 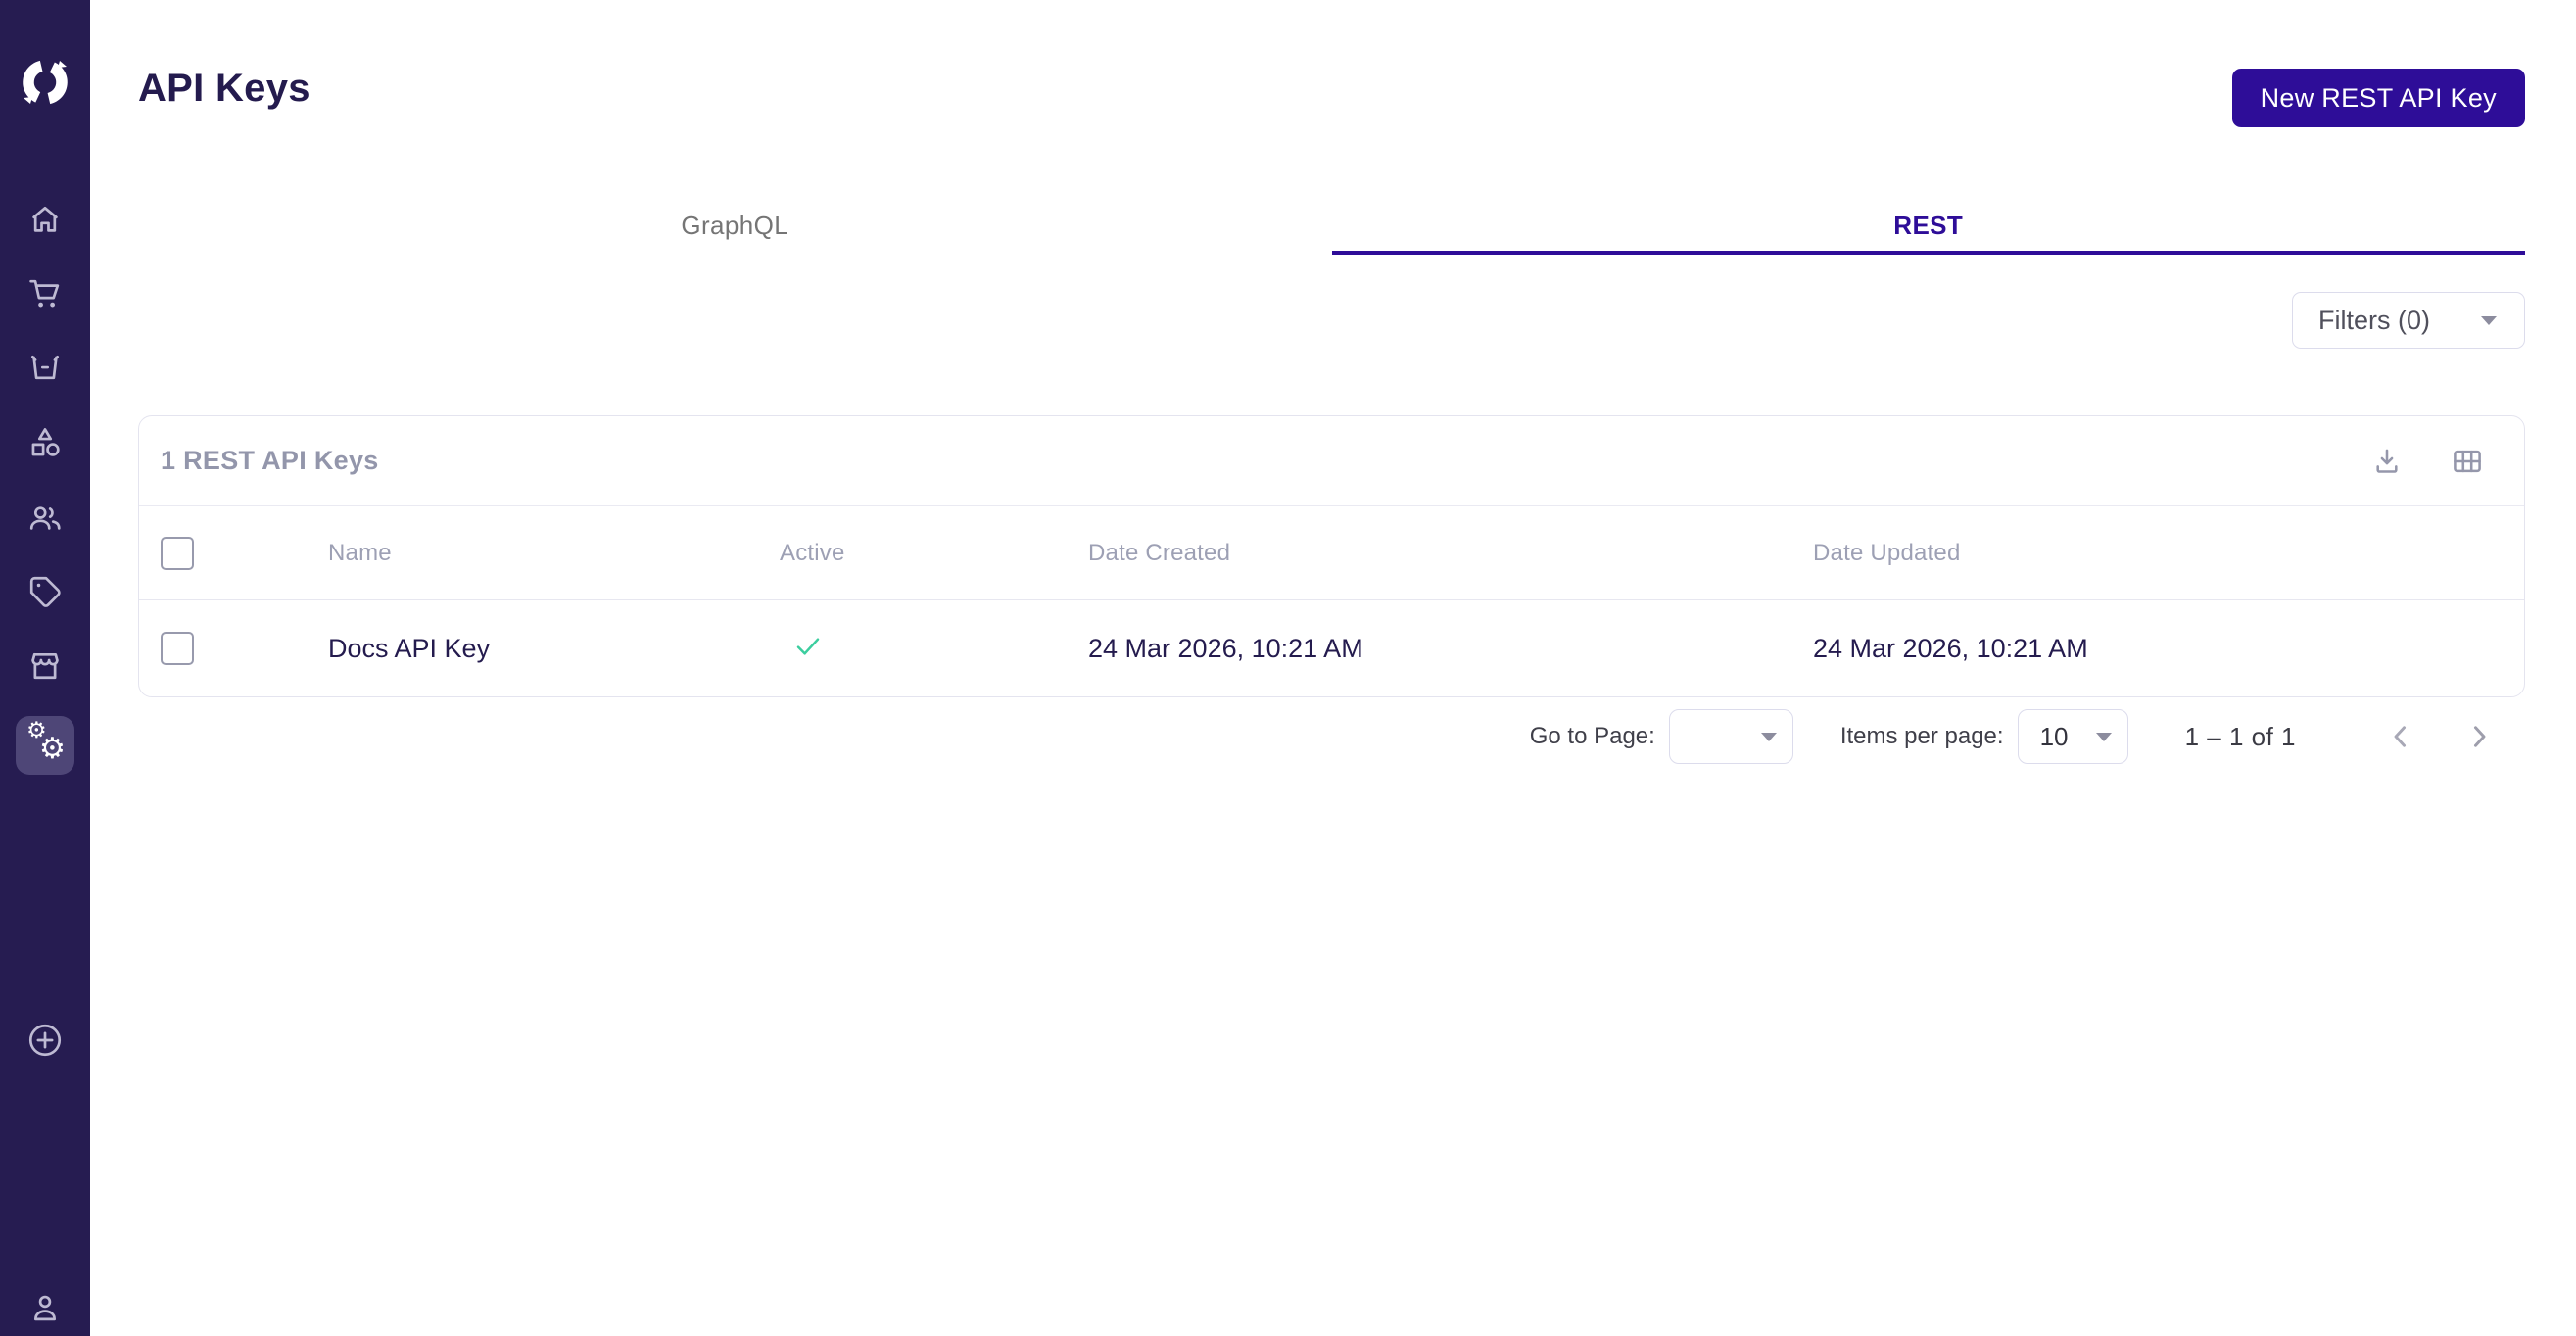 I want to click on sidebar-item-category, so click(x=45, y=442).